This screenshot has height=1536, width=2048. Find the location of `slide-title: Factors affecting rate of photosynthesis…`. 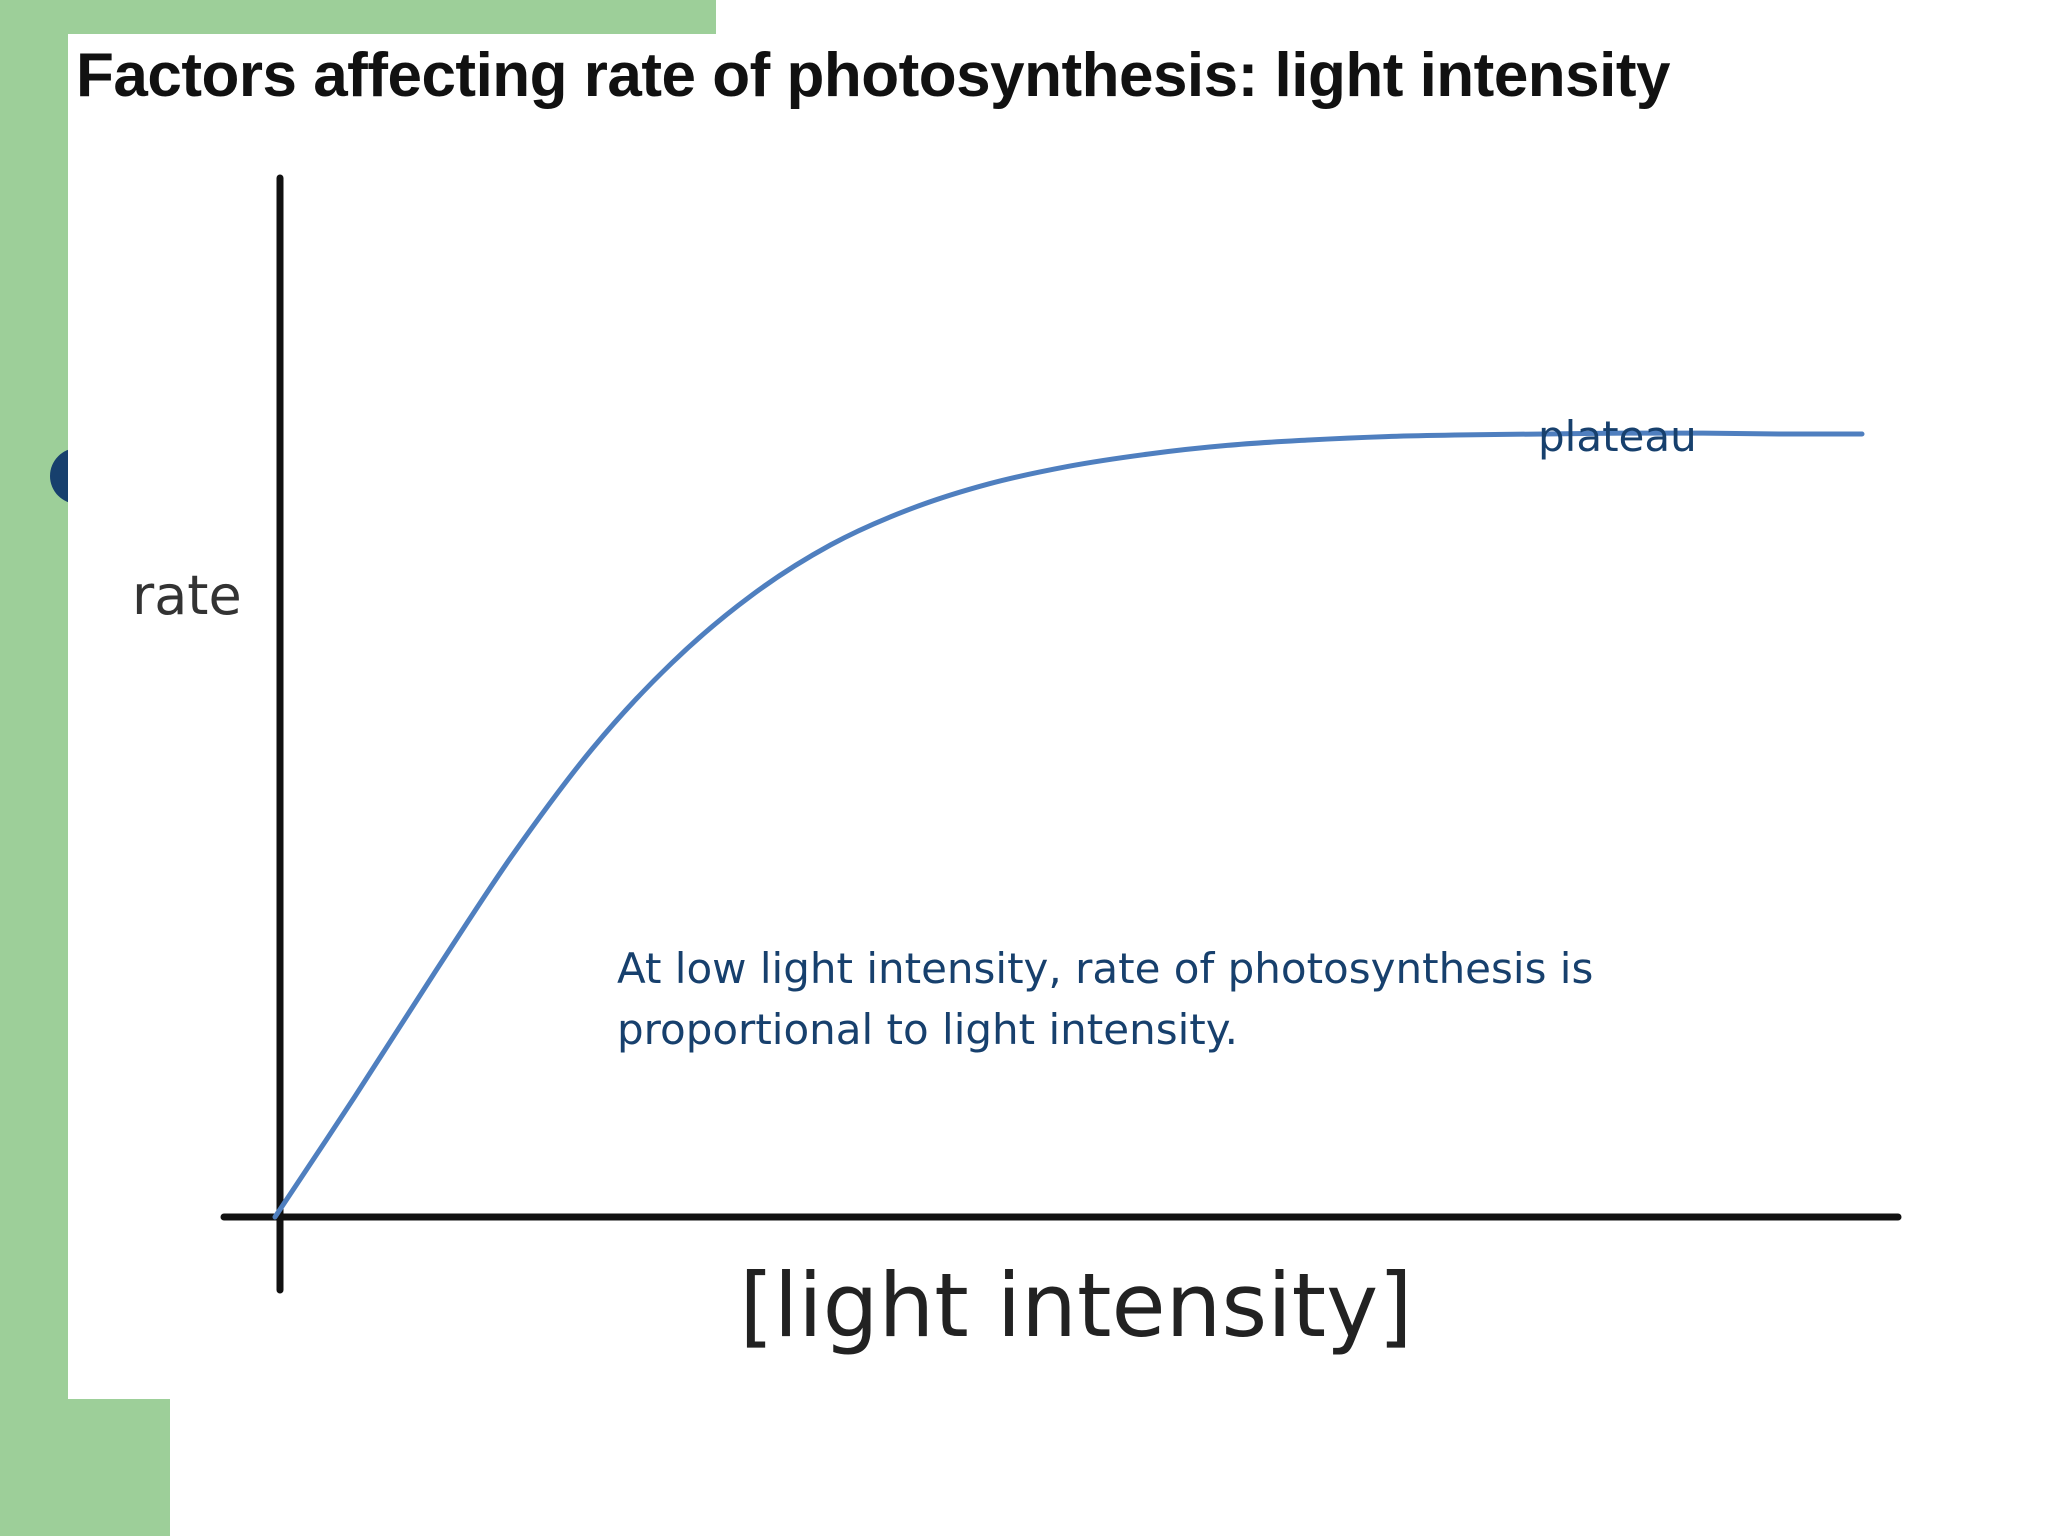

slide-title: Factors affecting rate of photosynthesis… is located at coordinates (873, 75).